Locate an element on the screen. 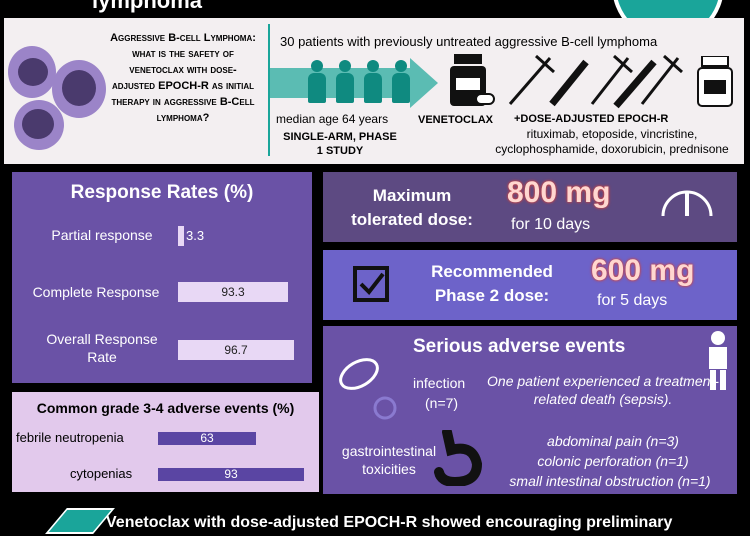  sae-title: Serious adverse events is located at coordinates (519, 346).